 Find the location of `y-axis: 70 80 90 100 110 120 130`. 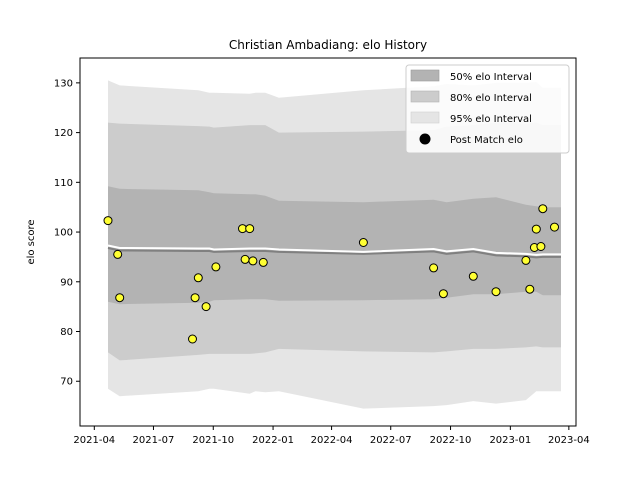

y-axis: 70 80 90 100 110 120 130 is located at coordinates (67, 233).